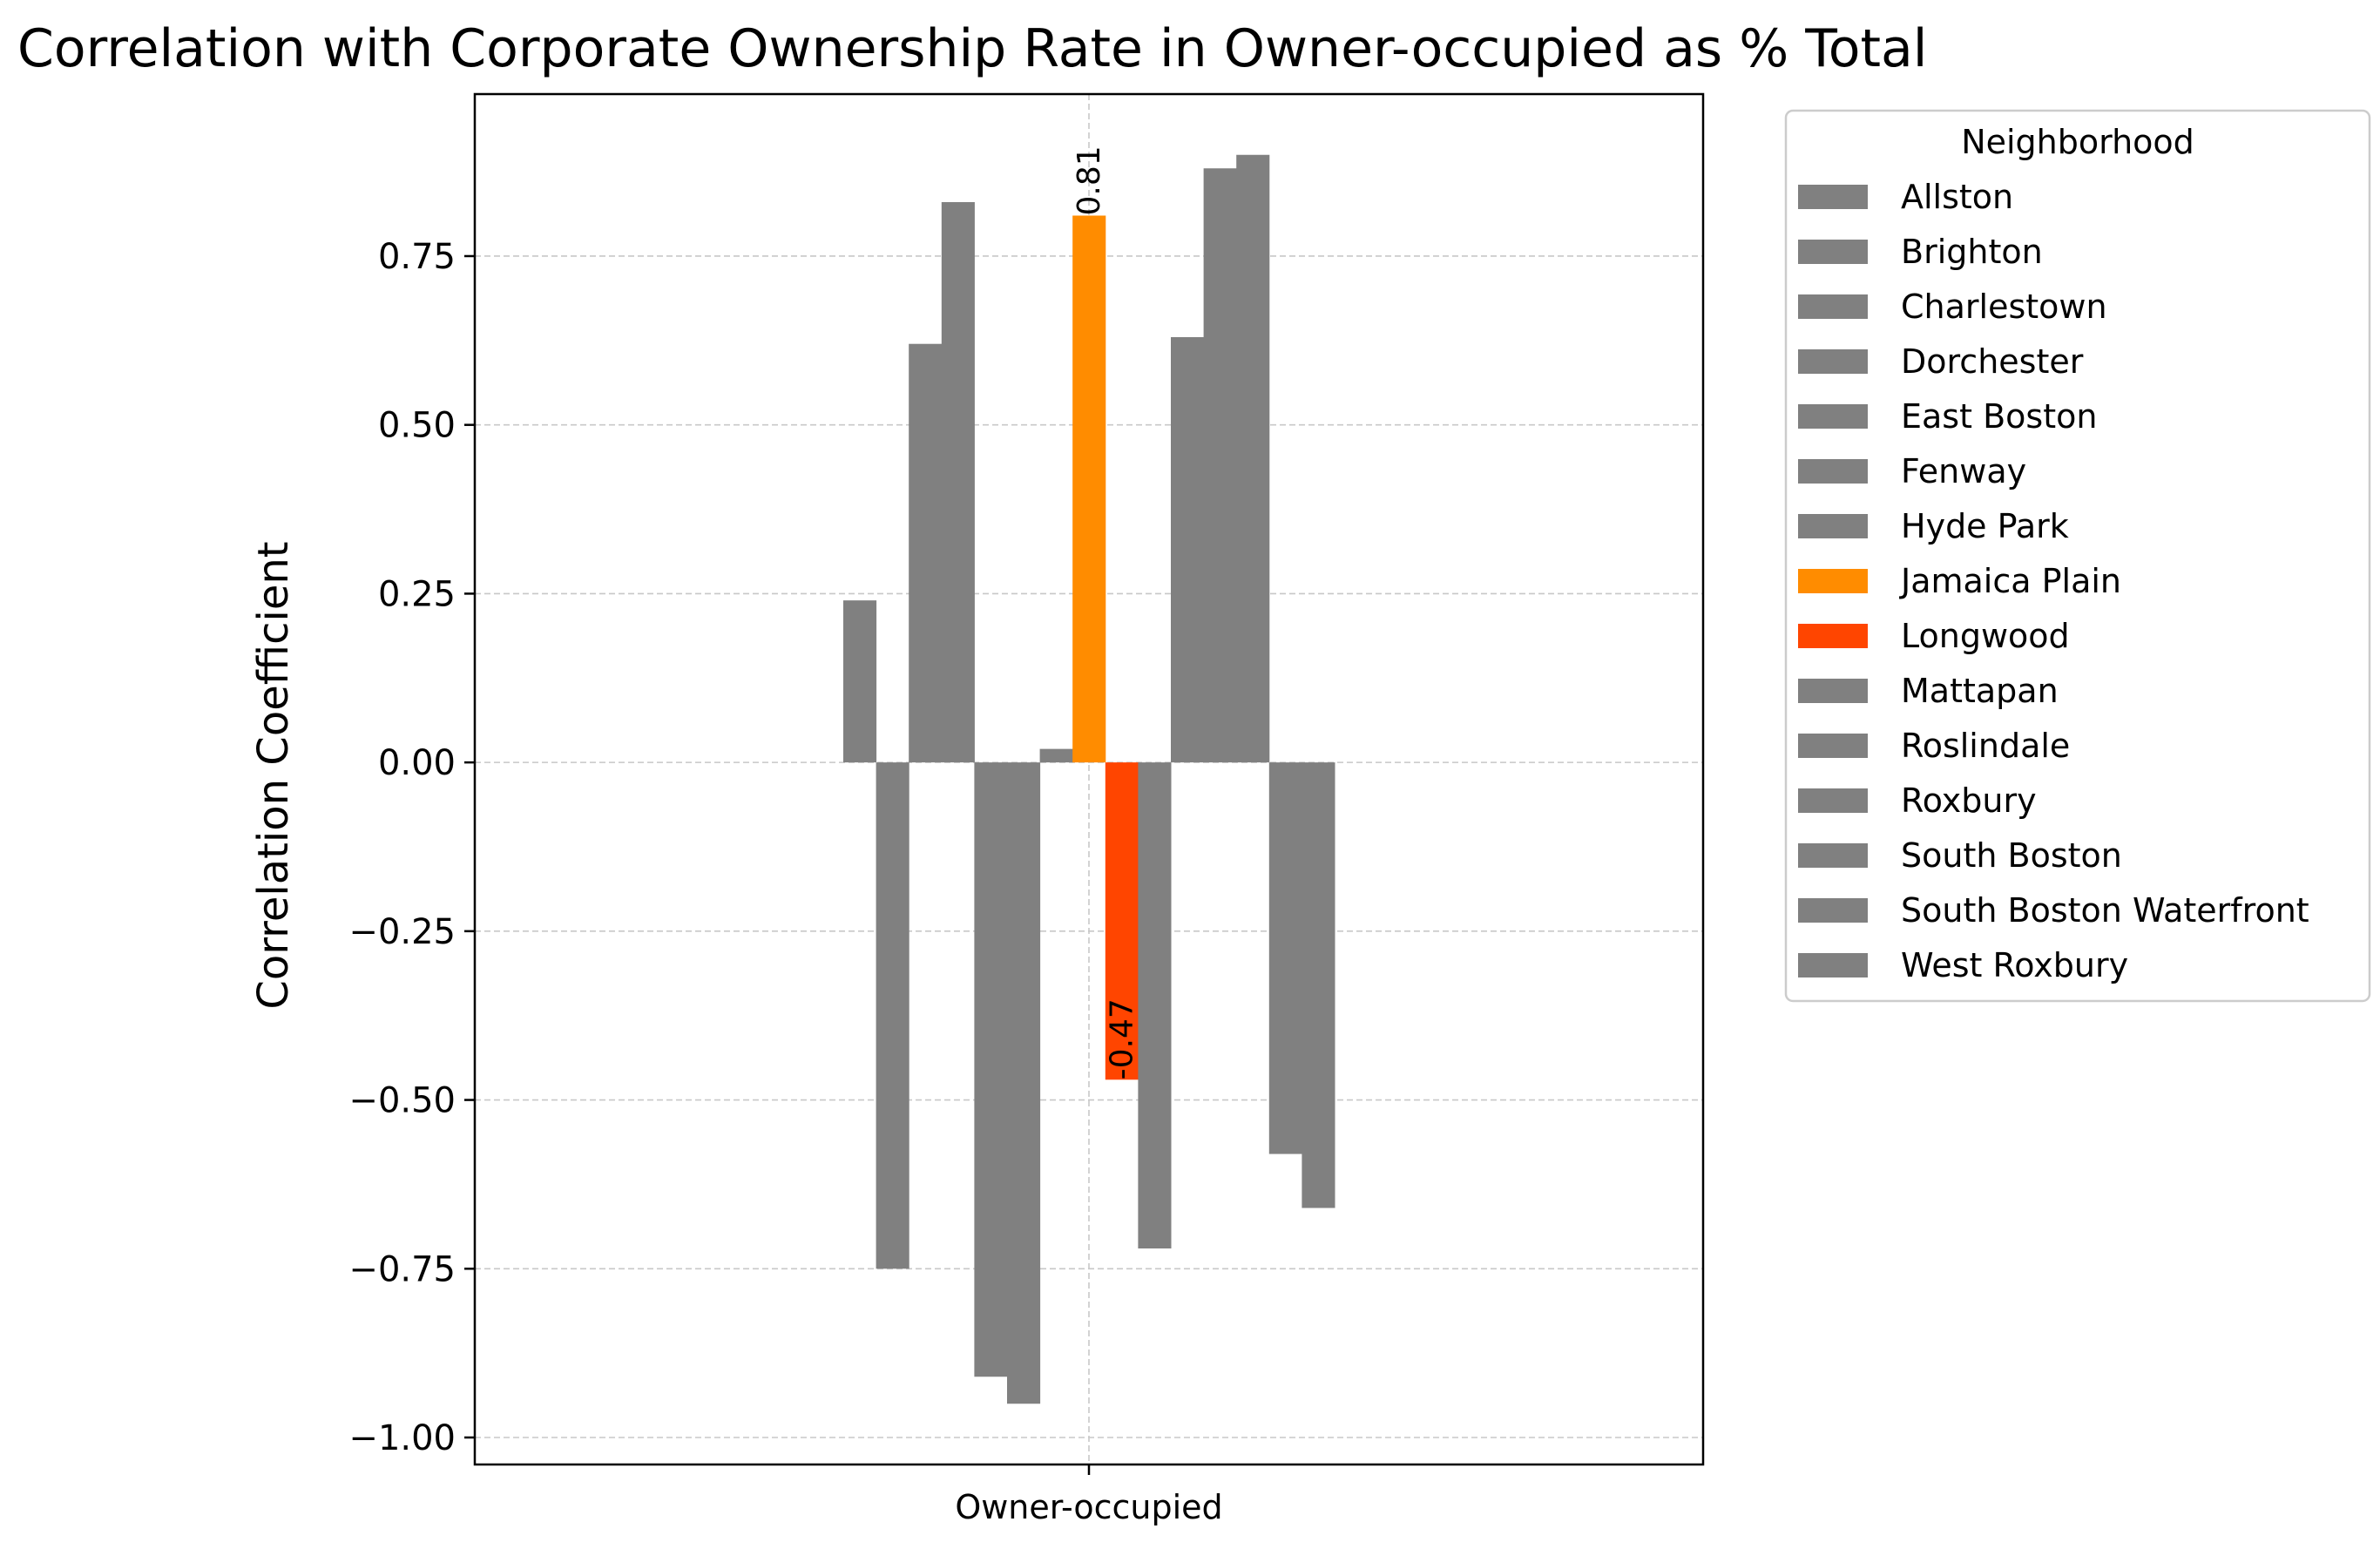 This screenshot has height=1549, width=2380. I want to click on legend-frame, so click(2077, 556).